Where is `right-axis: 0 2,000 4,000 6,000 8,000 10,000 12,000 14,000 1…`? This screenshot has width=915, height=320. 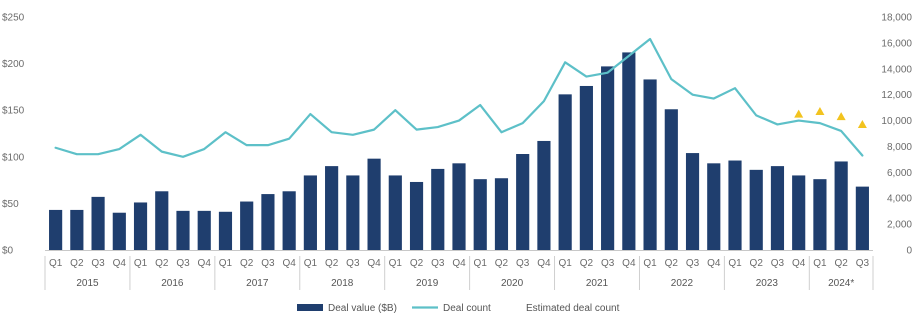 right-axis: 0 2,000 4,000 6,000 8,000 10,000 12,000 14,000 1… is located at coordinates (896, 135).